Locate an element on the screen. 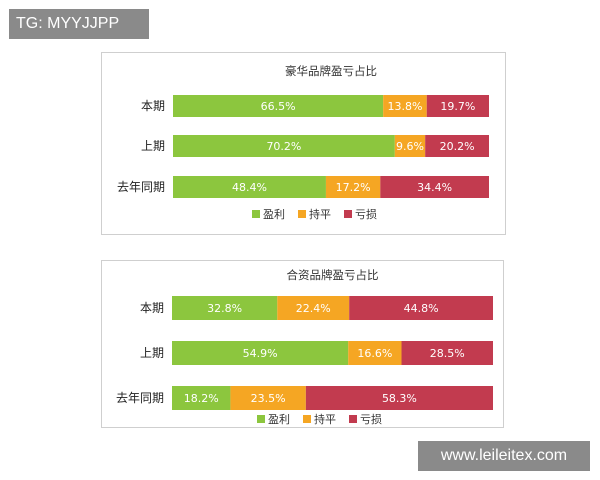 This screenshot has width=600, height=480. data-label: 19.7% is located at coordinates (457, 106).